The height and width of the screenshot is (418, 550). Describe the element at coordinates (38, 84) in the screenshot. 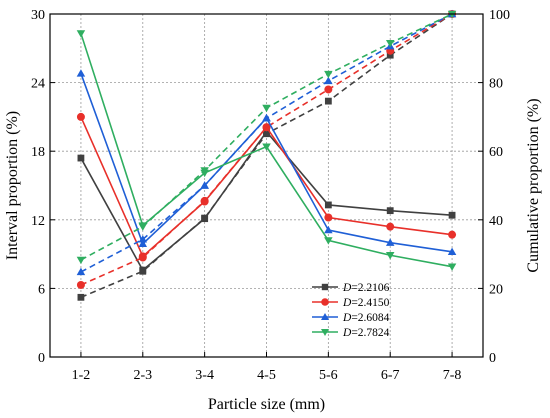

I see `left-tick-label: 24` at that location.